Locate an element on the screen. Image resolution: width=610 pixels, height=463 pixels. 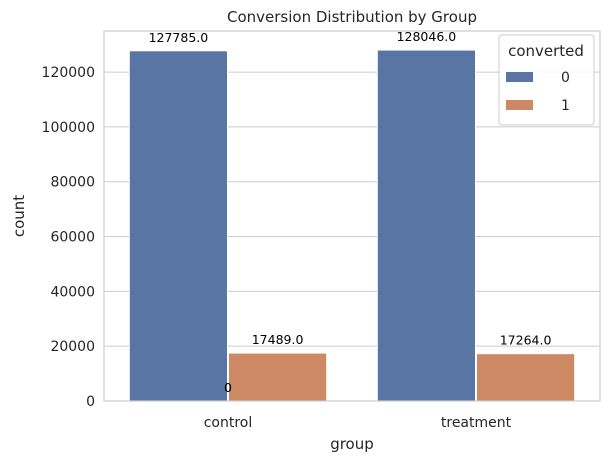
annotation-label: 0 is located at coordinates (228, 387).